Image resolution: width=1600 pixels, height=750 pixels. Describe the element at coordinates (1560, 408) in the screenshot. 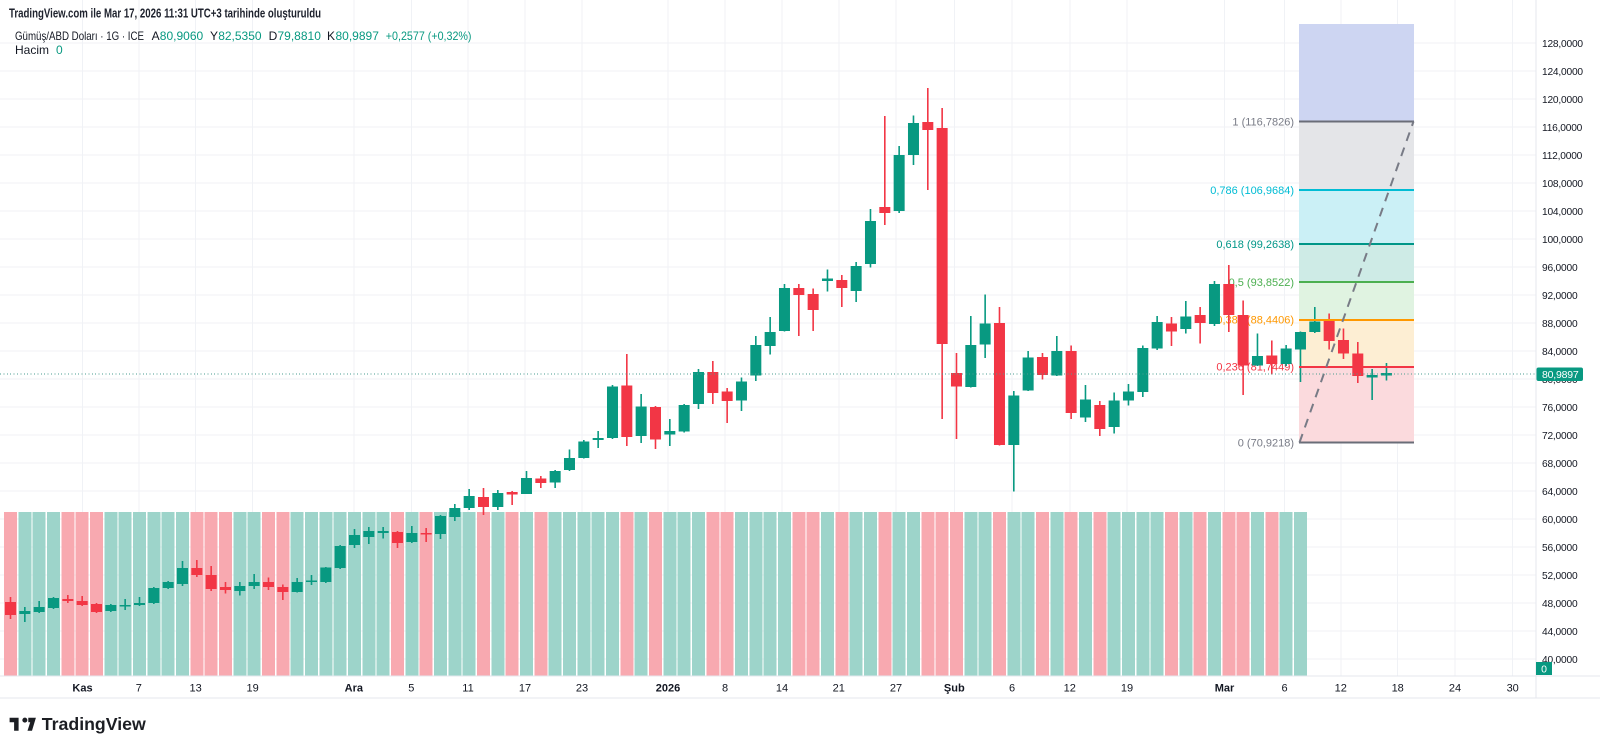

I see `svg-text: 76,0000` at that location.